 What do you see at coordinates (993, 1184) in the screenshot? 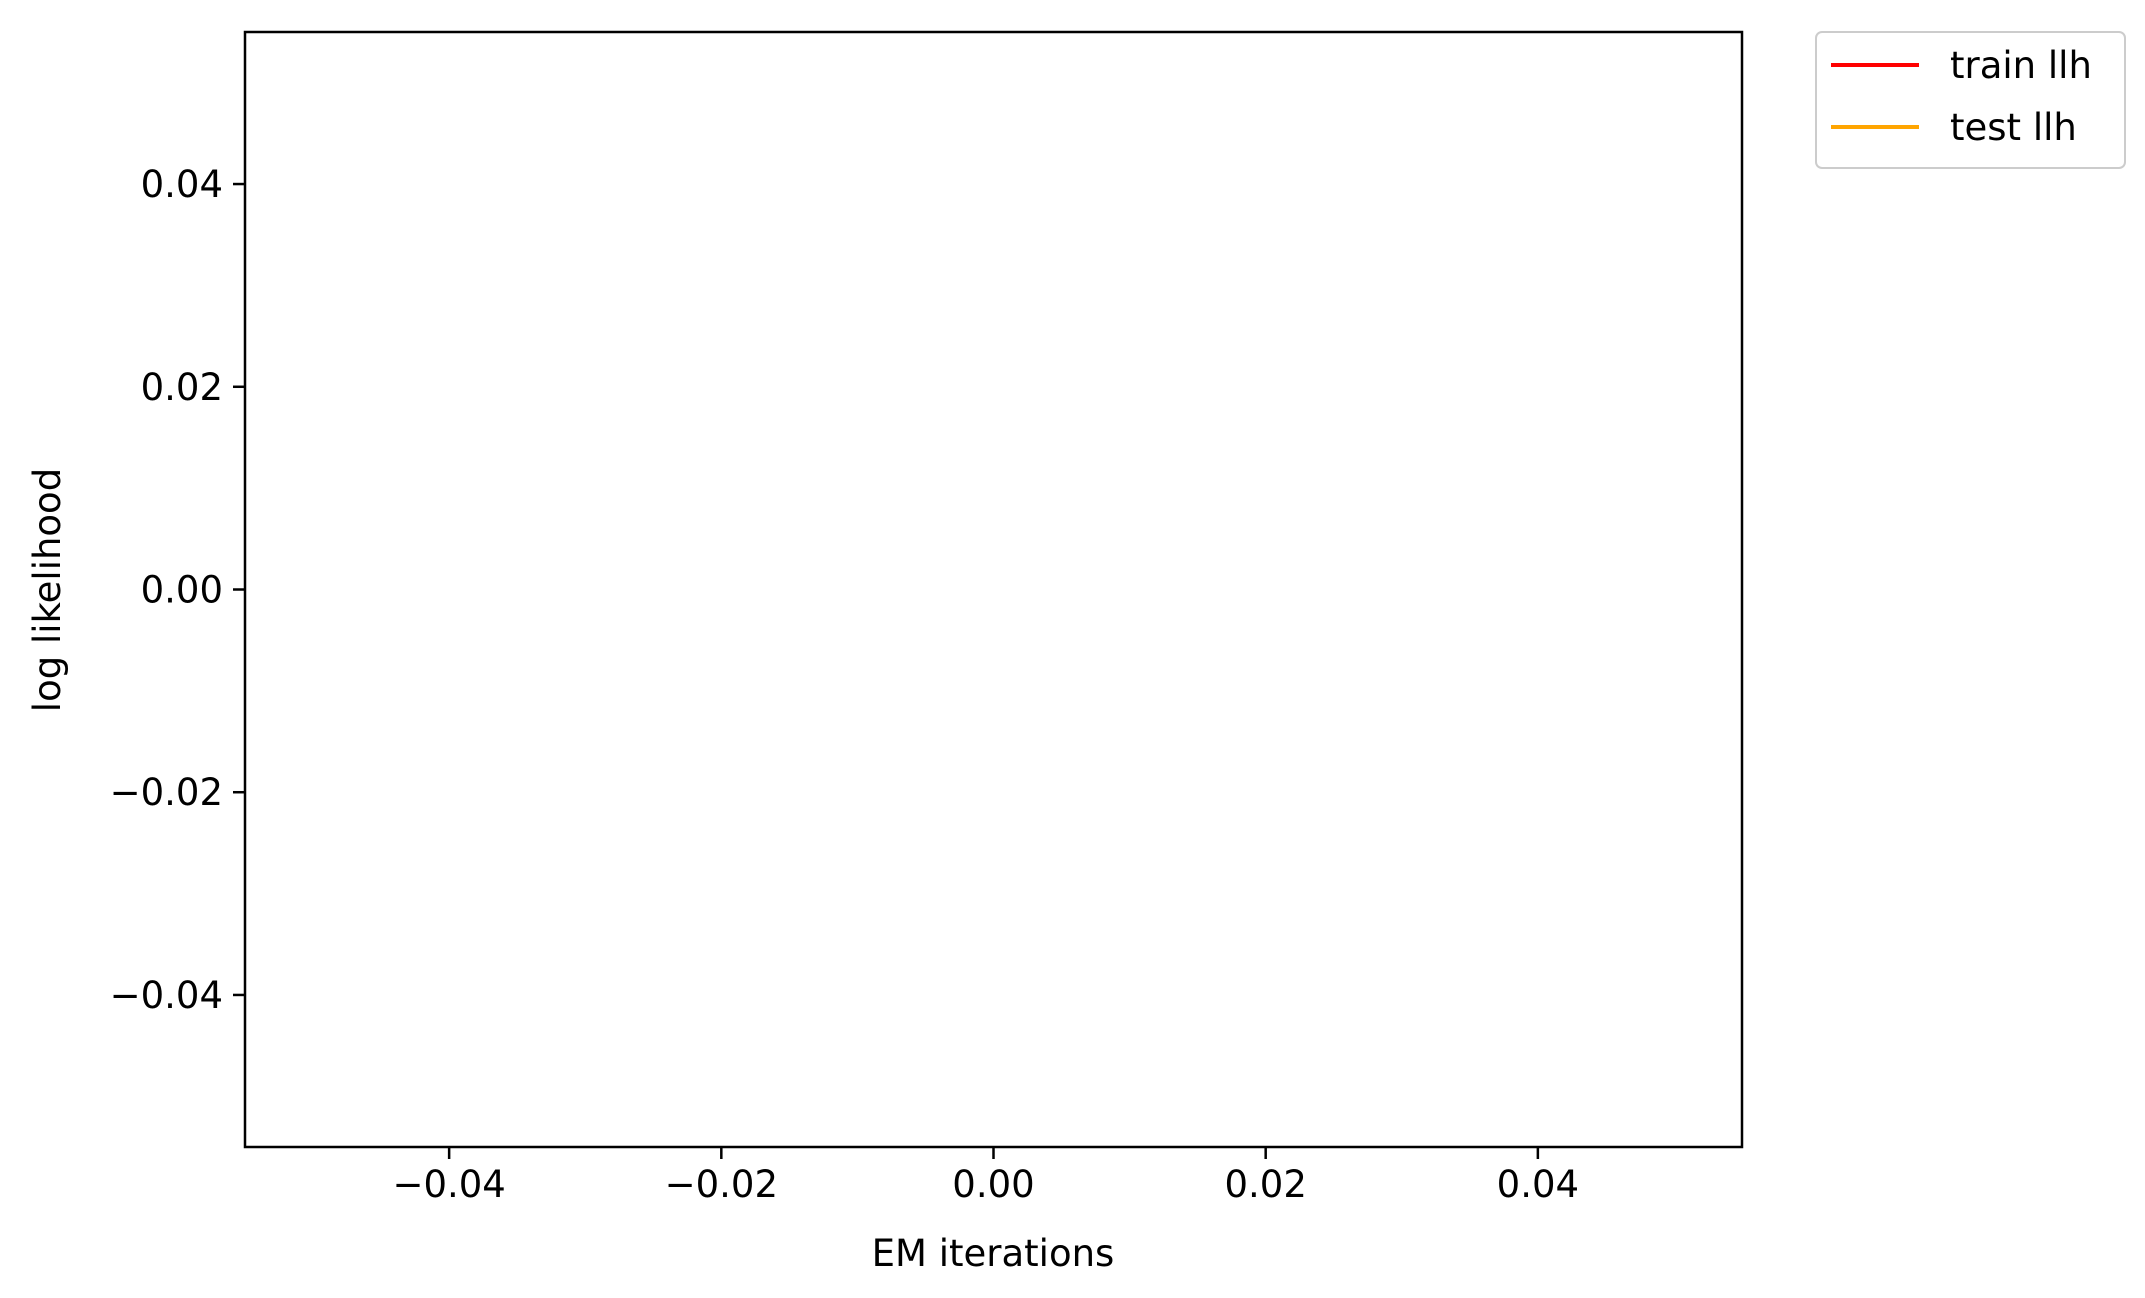
I see `x-tick-label: 0.00` at bounding box center [993, 1184].